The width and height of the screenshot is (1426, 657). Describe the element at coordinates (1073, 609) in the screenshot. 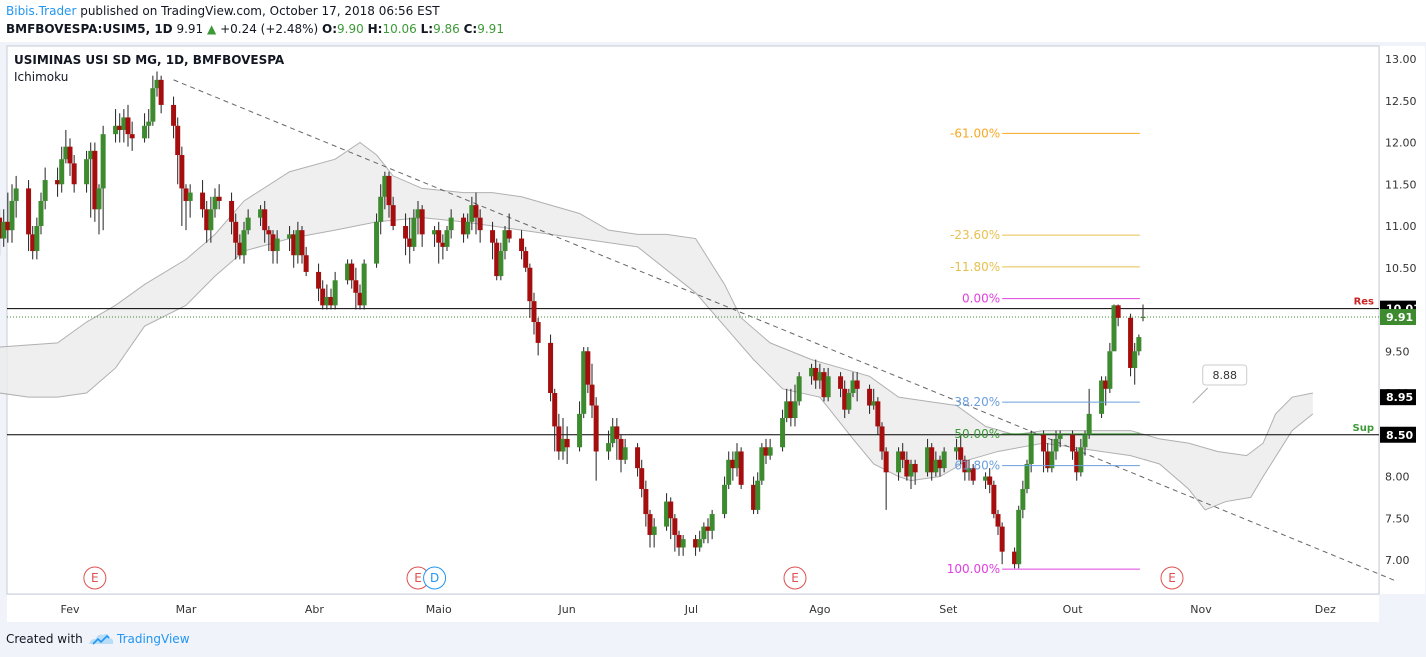

I see `x-tick-label: Out` at that location.